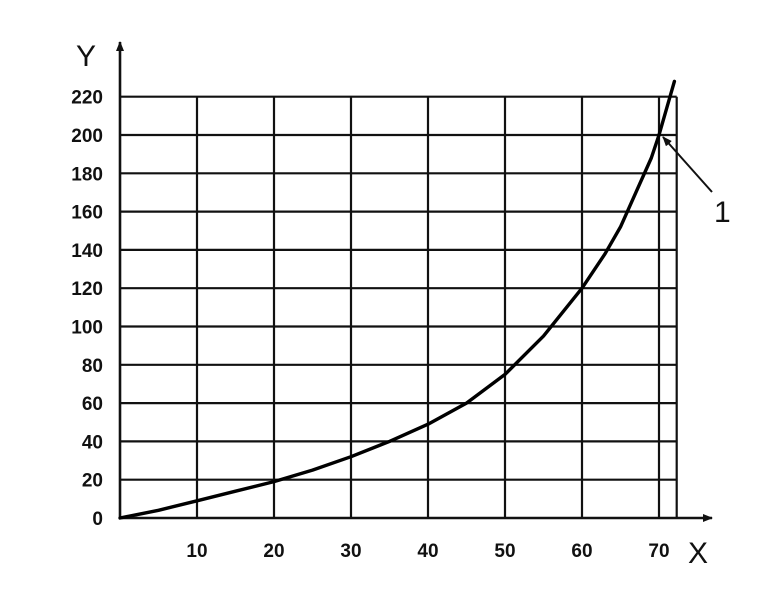 The image size is (767, 590). I want to click on x-tick-label-60: 60, so click(581, 551).